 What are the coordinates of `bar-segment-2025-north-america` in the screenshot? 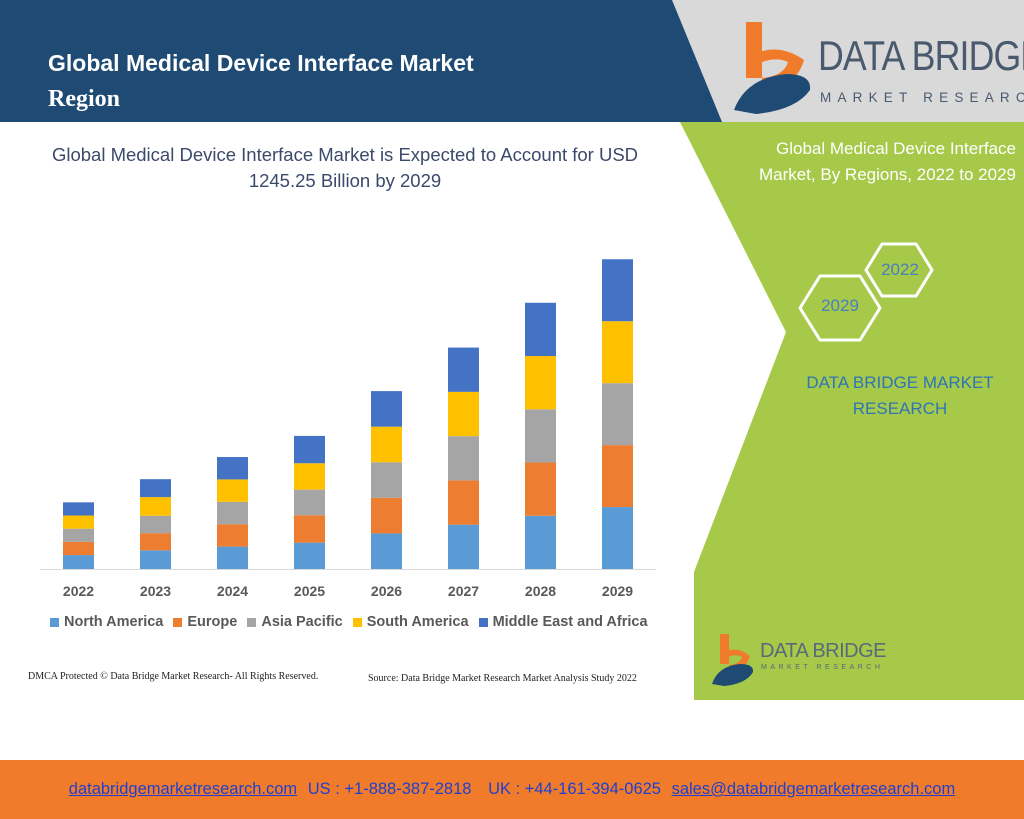 It's located at (309, 555).